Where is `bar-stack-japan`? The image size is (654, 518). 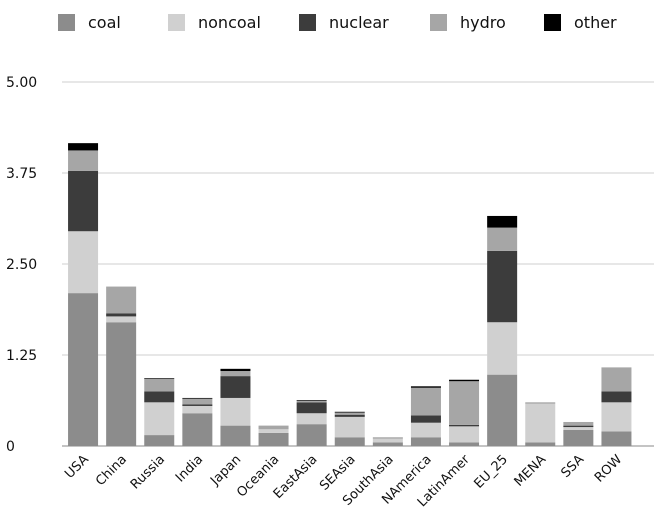
bar-stack-japan is located at coordinates (235, 407).